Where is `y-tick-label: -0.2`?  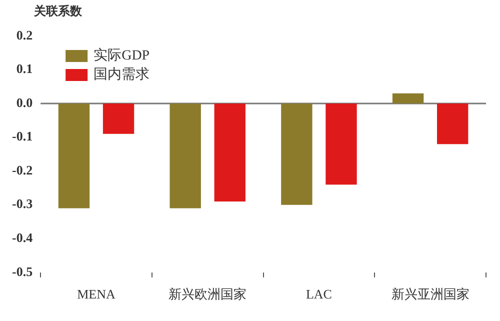
y-tick-label: -0.2 is located at coordinates (22, 170).